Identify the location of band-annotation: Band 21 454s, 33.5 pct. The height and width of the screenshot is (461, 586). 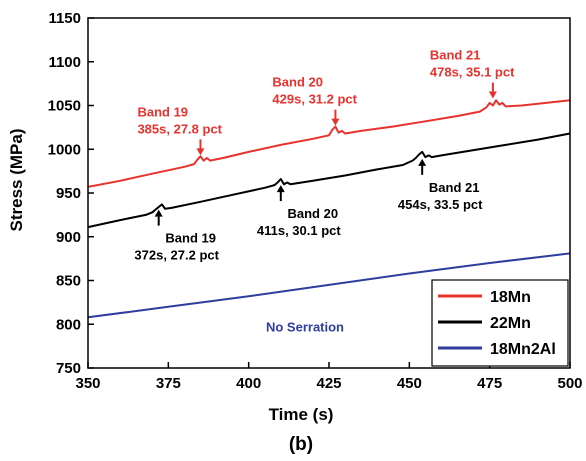
(440, 185).